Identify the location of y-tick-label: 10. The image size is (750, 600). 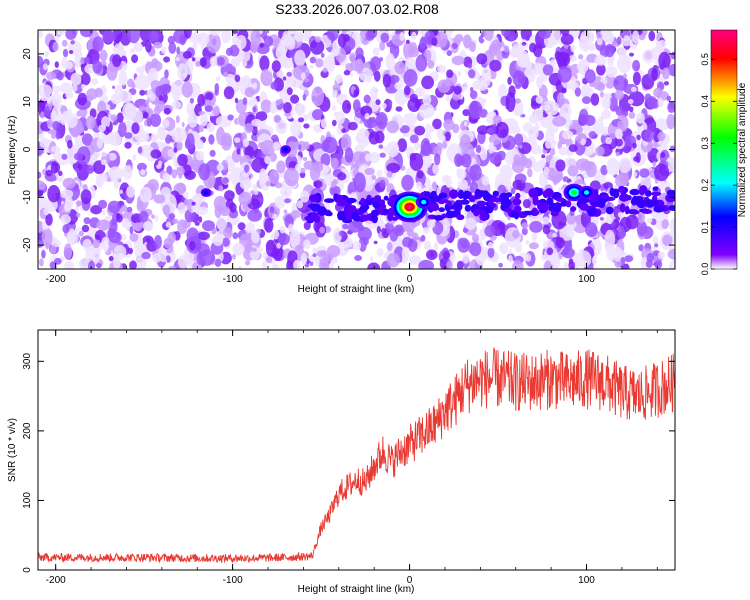
(27, 102).